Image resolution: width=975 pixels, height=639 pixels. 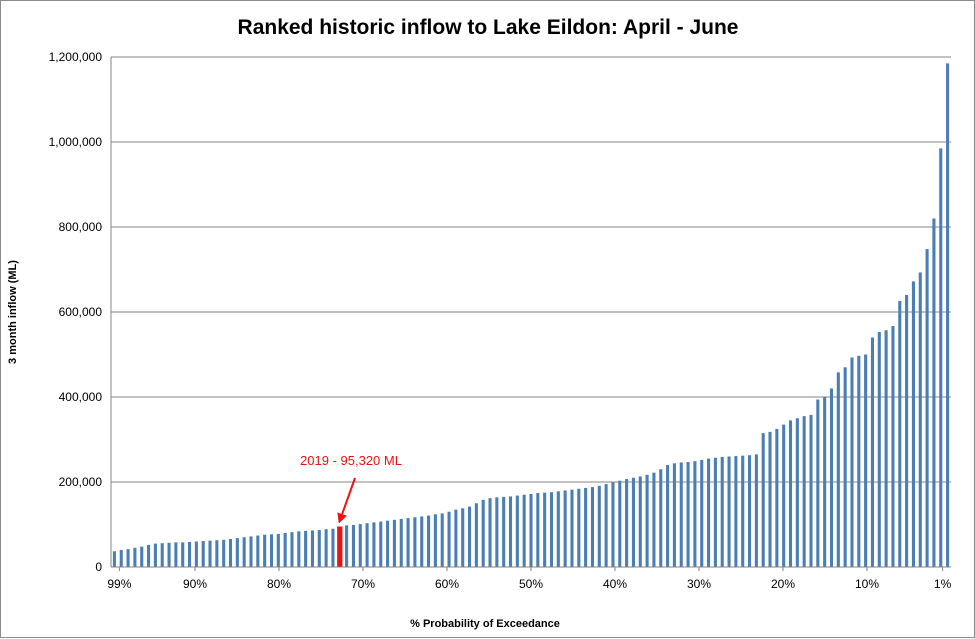 What do you see at coordinates (13, 312) in the screenshot?
I see `y-axis-title: 3 month inflow (ML)` at bounding box center [13, 312].